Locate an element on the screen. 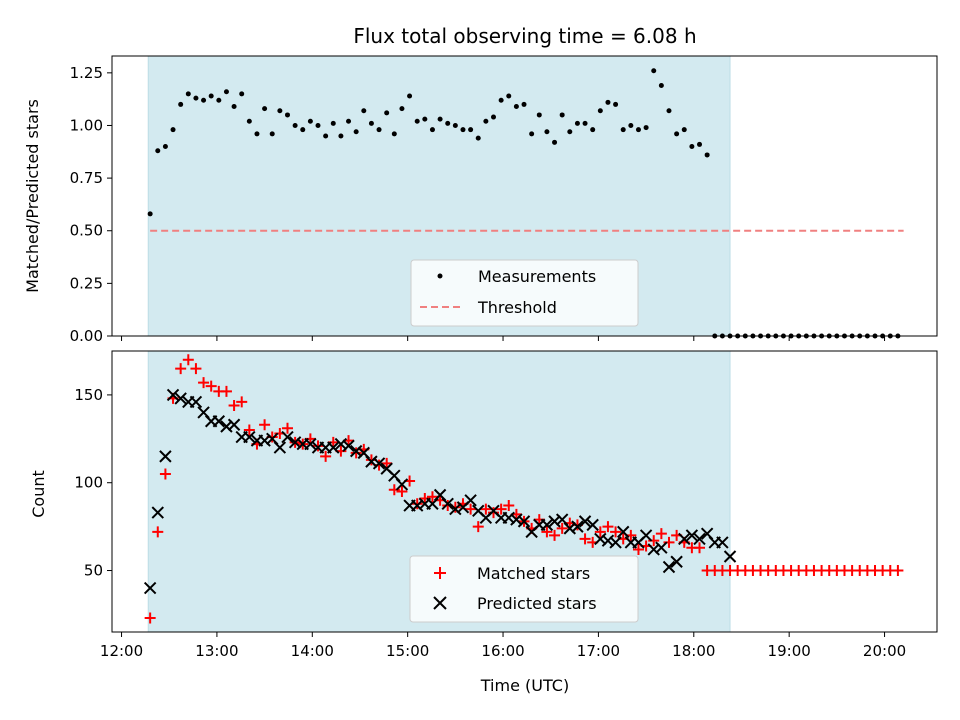  x-tick-label: 20:00 is located at coordinates (884, 651).